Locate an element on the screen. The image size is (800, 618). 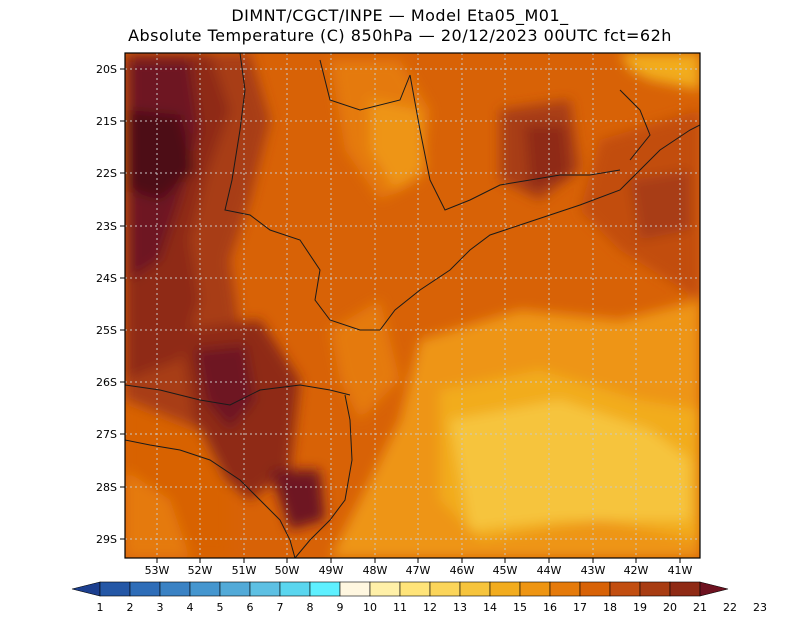
colorbar-label: 22 is located at coordinates (730, 607).